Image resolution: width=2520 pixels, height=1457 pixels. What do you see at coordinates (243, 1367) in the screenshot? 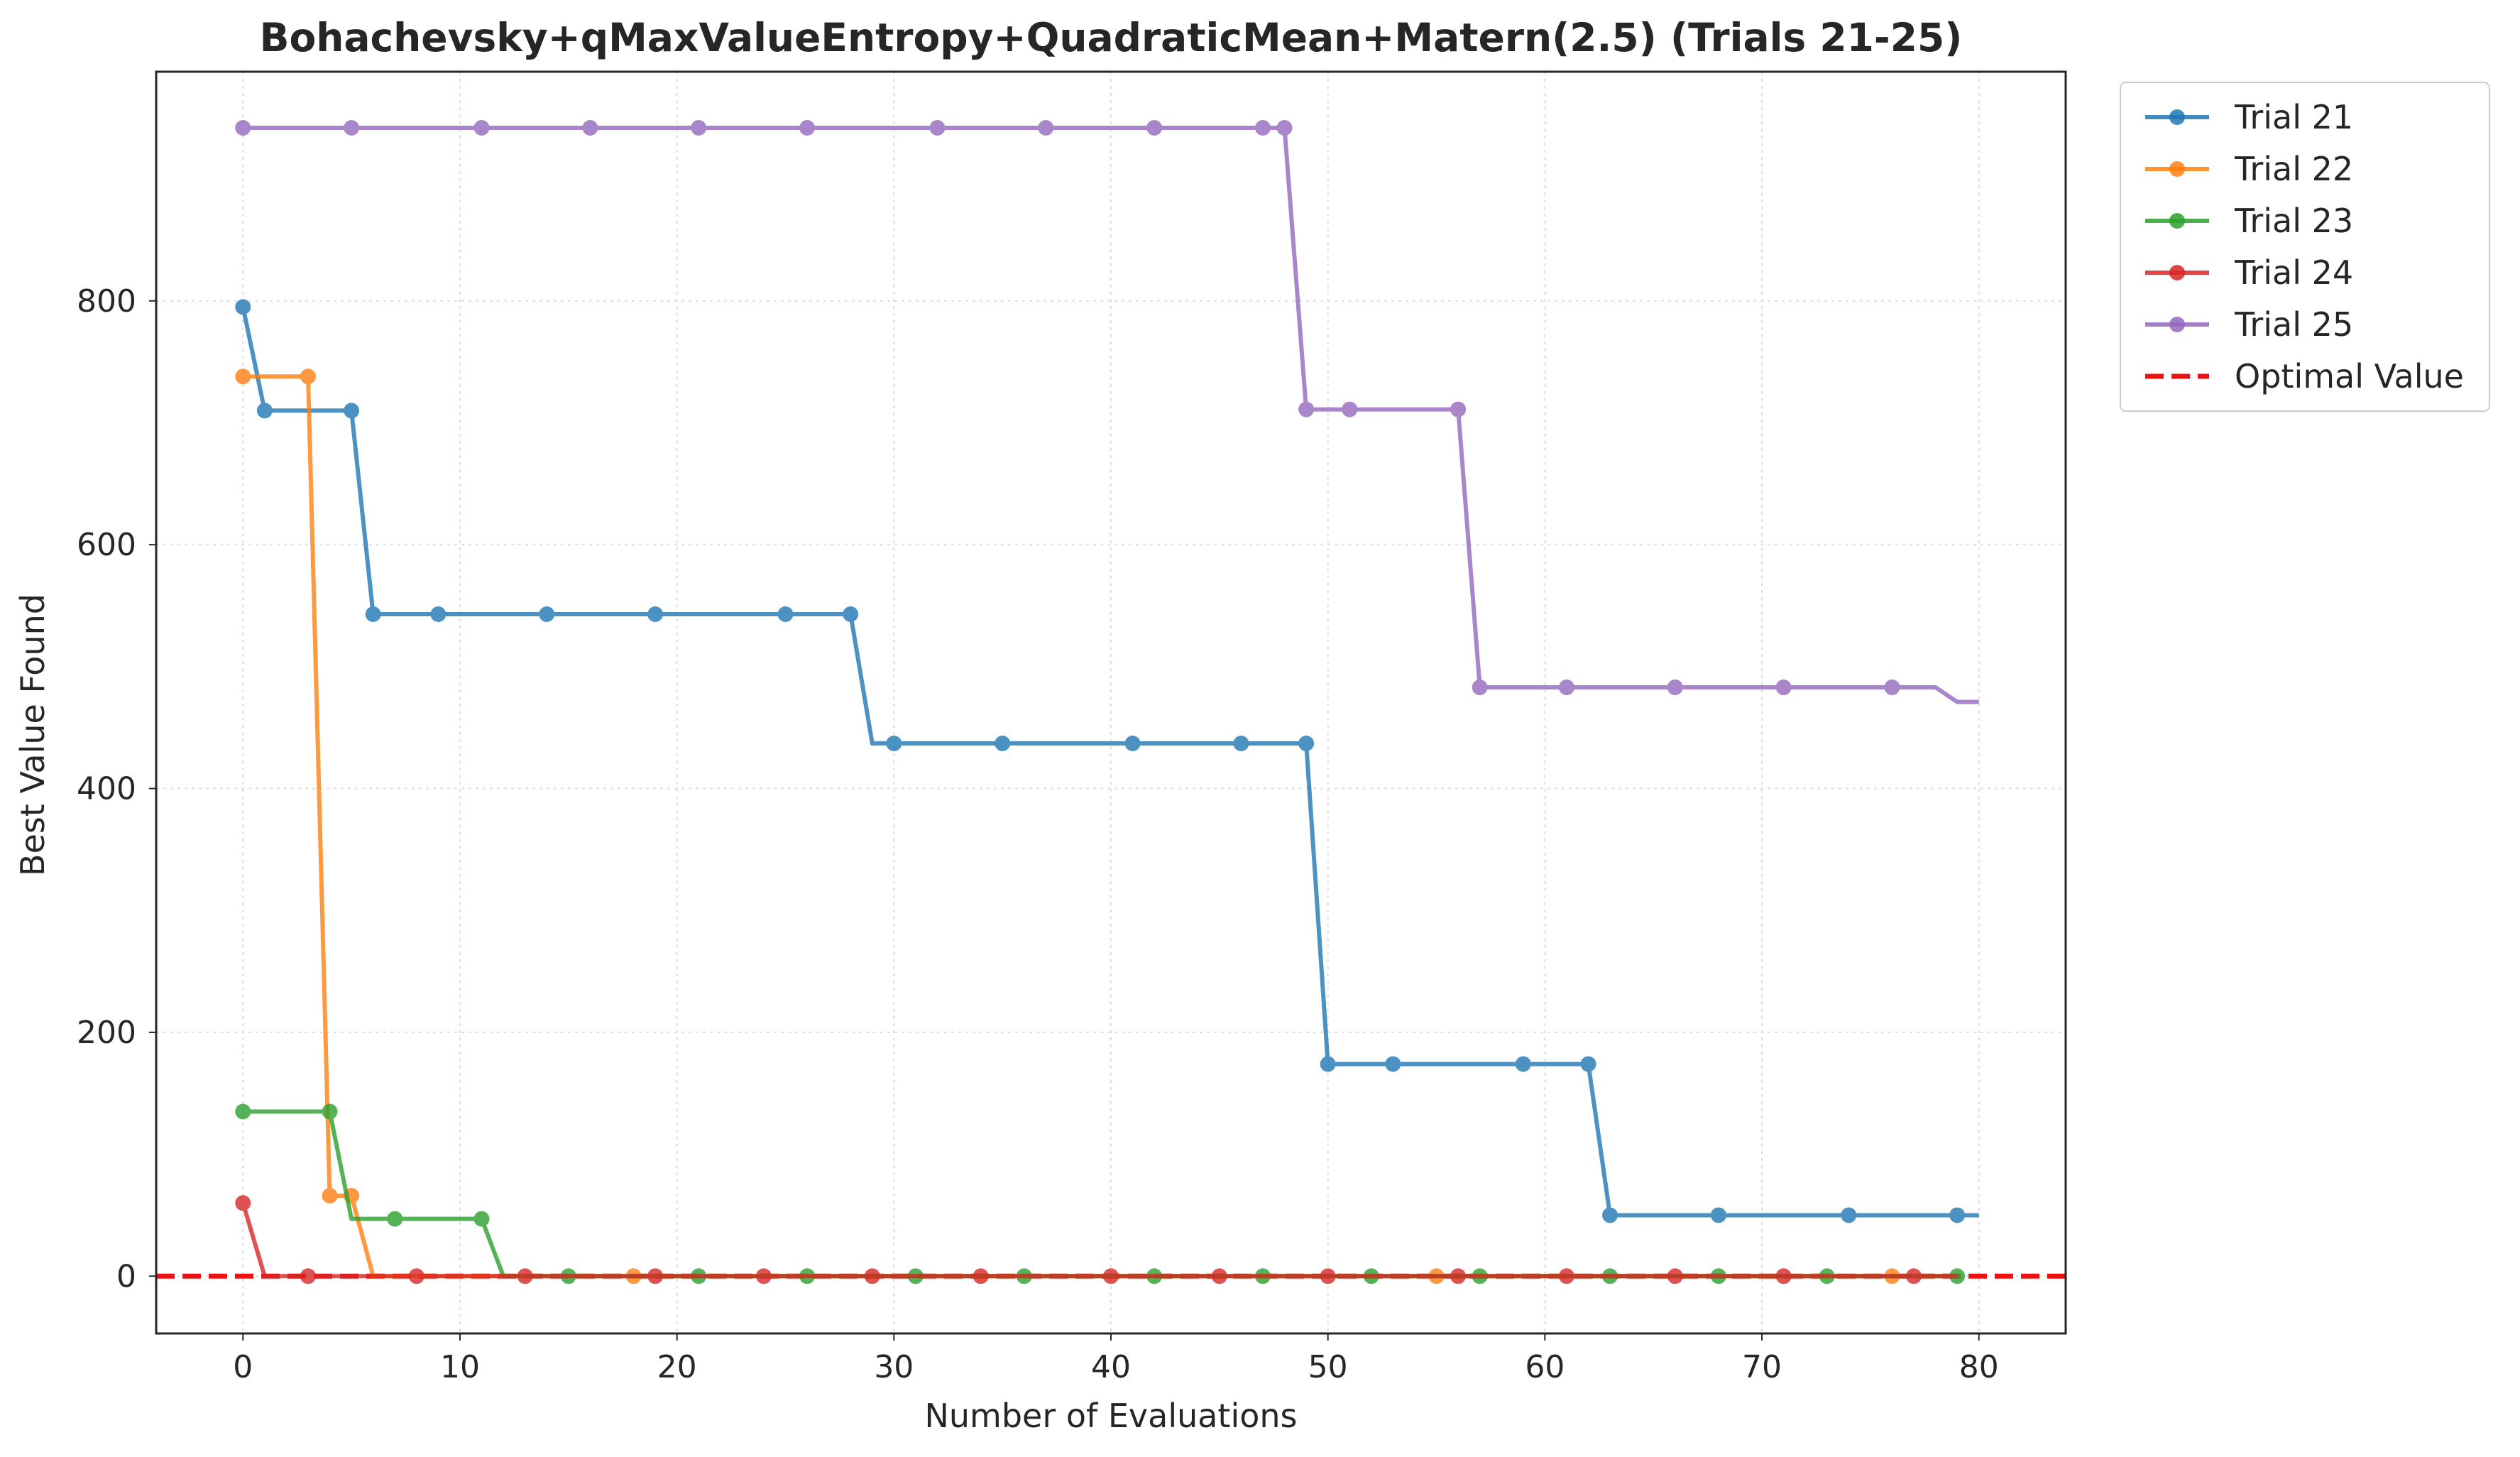
I see `x-tick-label: 0` at bounding box center [243, 1367].